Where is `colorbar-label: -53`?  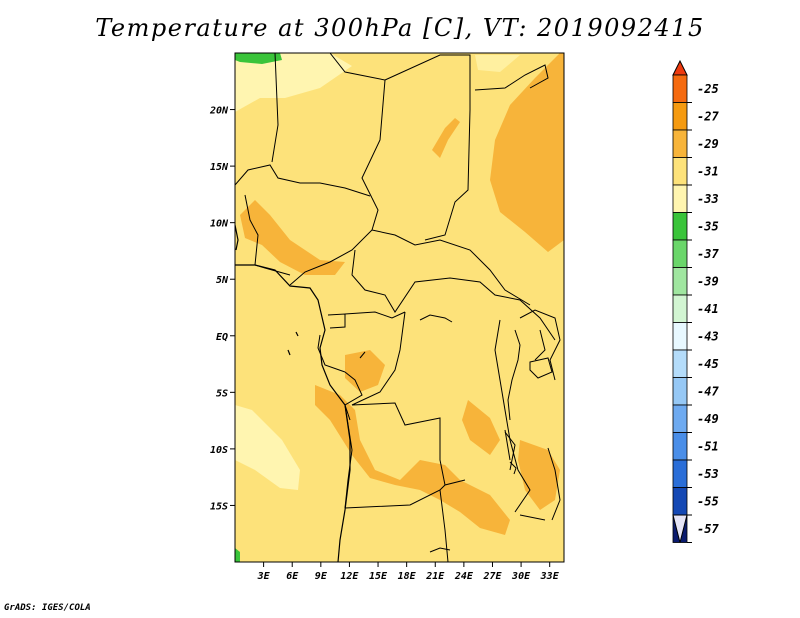 colorbar-label: -53 is located at coordinates (708, 474).